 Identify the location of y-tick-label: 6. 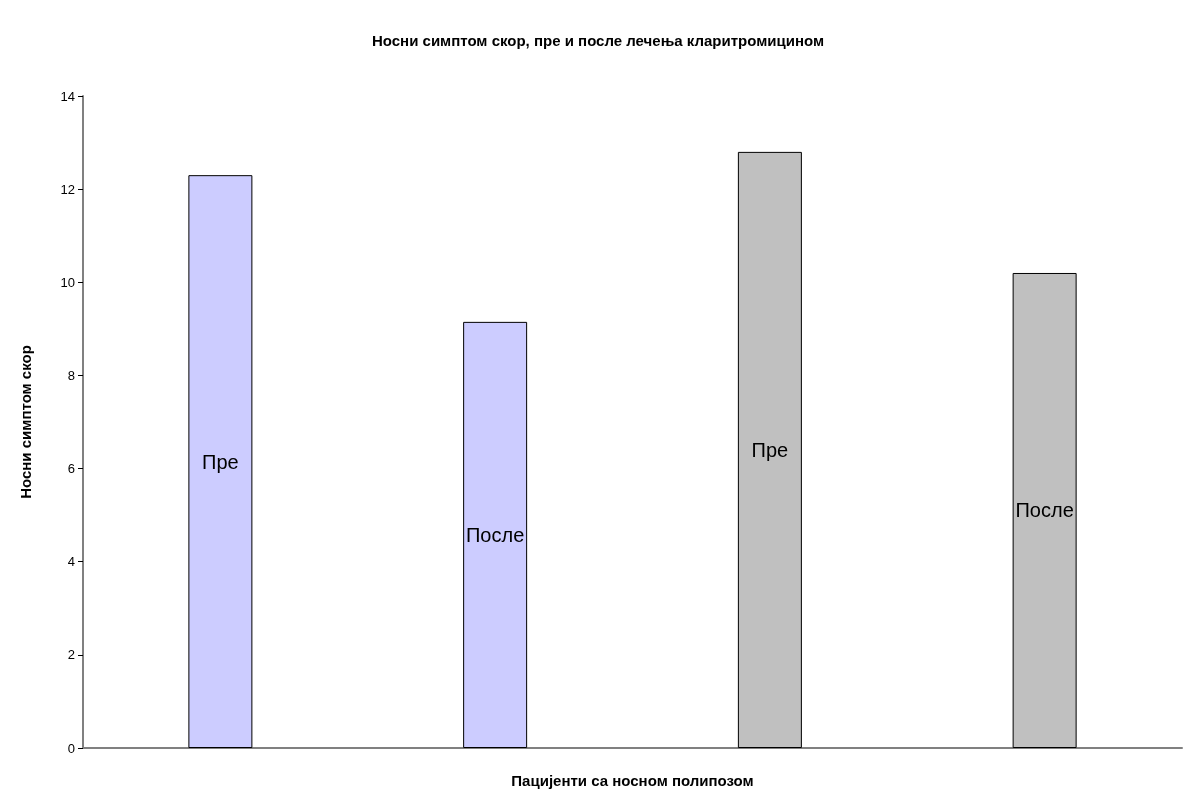
(71, 469).